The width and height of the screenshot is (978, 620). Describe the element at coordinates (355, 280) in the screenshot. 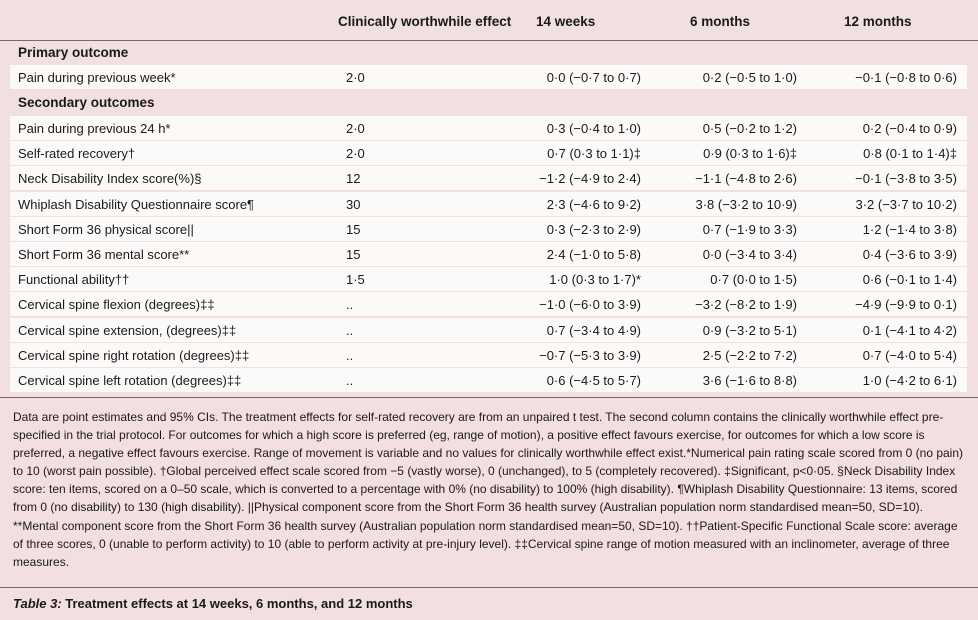

I see `worthwhile-effect-cell: 1·5` at that location.